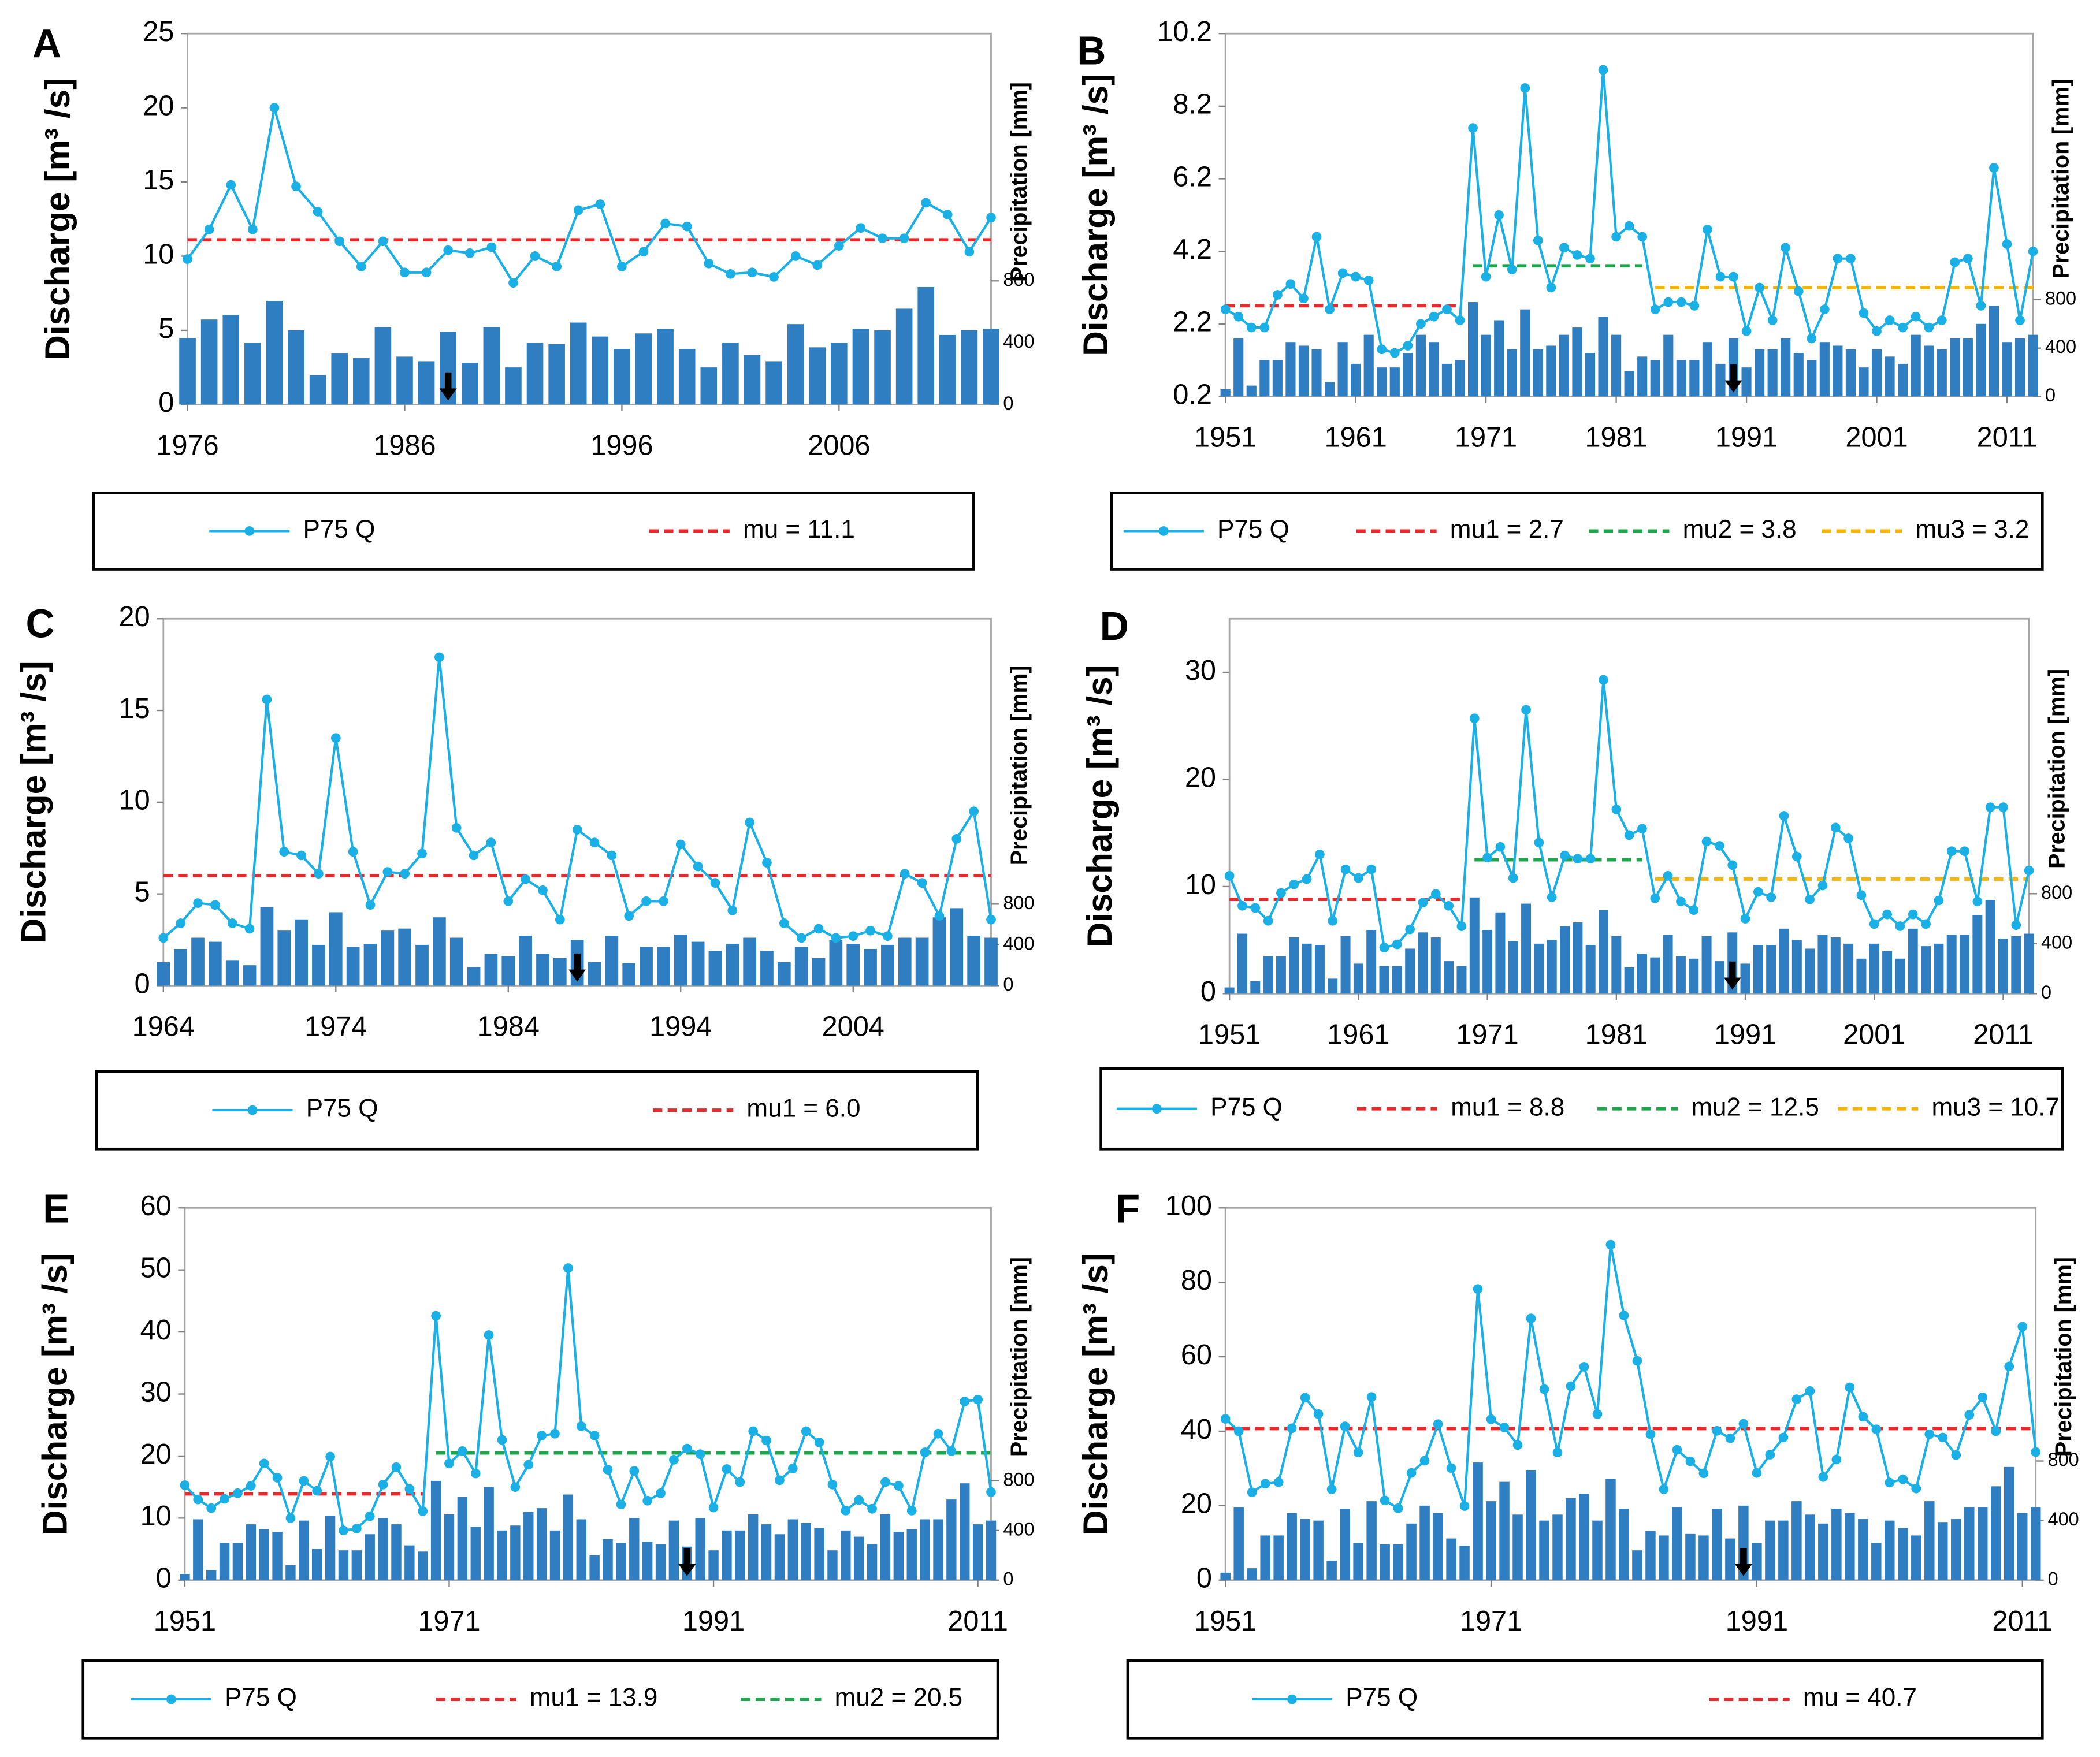 Image resolution: width=2100 pixels, height=1757 pixels. I want to click on x-tick-label: 1951, so click(1225, 1621).